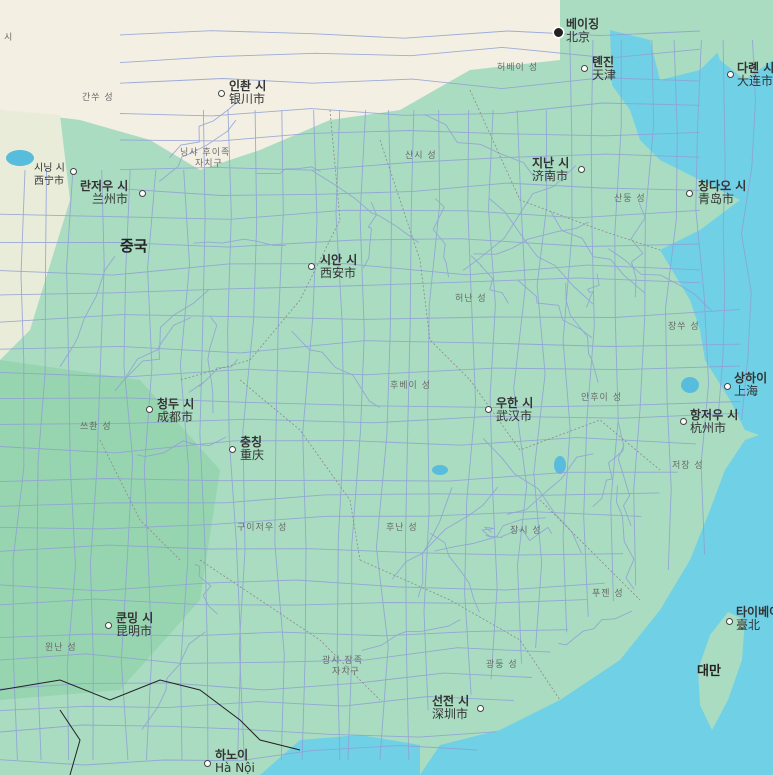  I want to click on capital-marker-beijing, so click(558, 32).